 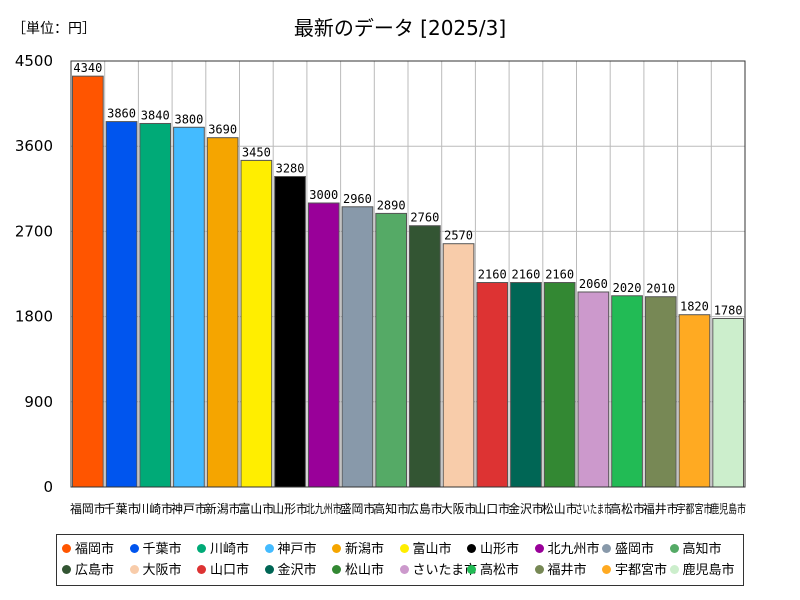 What do you see at coordinates (567, 550) in the screenshot?
I see `legend-item: 北九州市` at bounding box center [567, 550].